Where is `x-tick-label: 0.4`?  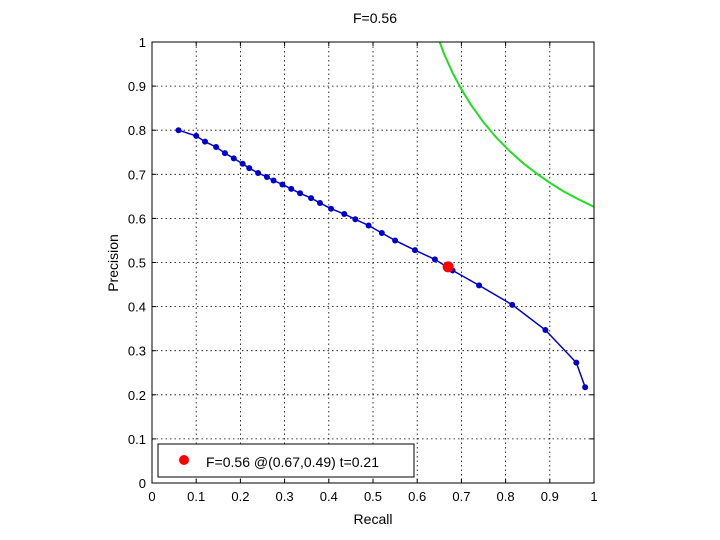 x-tick-label: 0.4 is located at coordinates (329, 496).